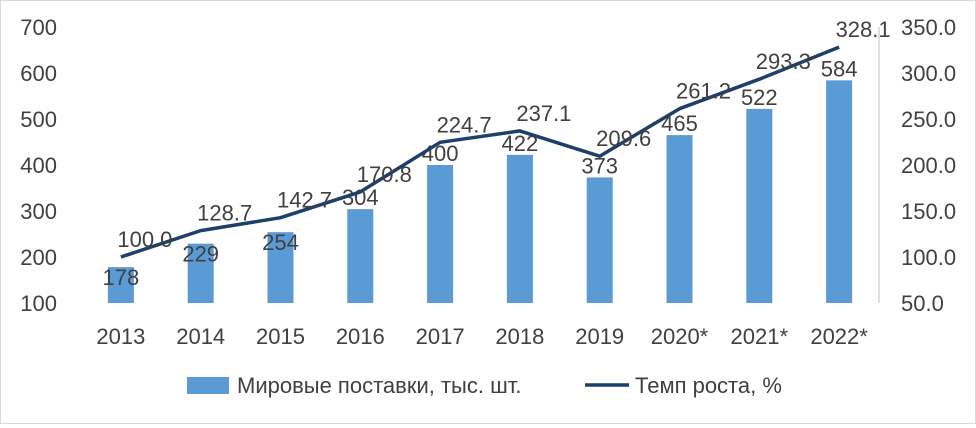 The height and width of the screenshot is (428, 976). What do you see at coordinates (280, 242) in the screenshot?
I see `bar-data-label: 254` at bounding box center [280, 242].